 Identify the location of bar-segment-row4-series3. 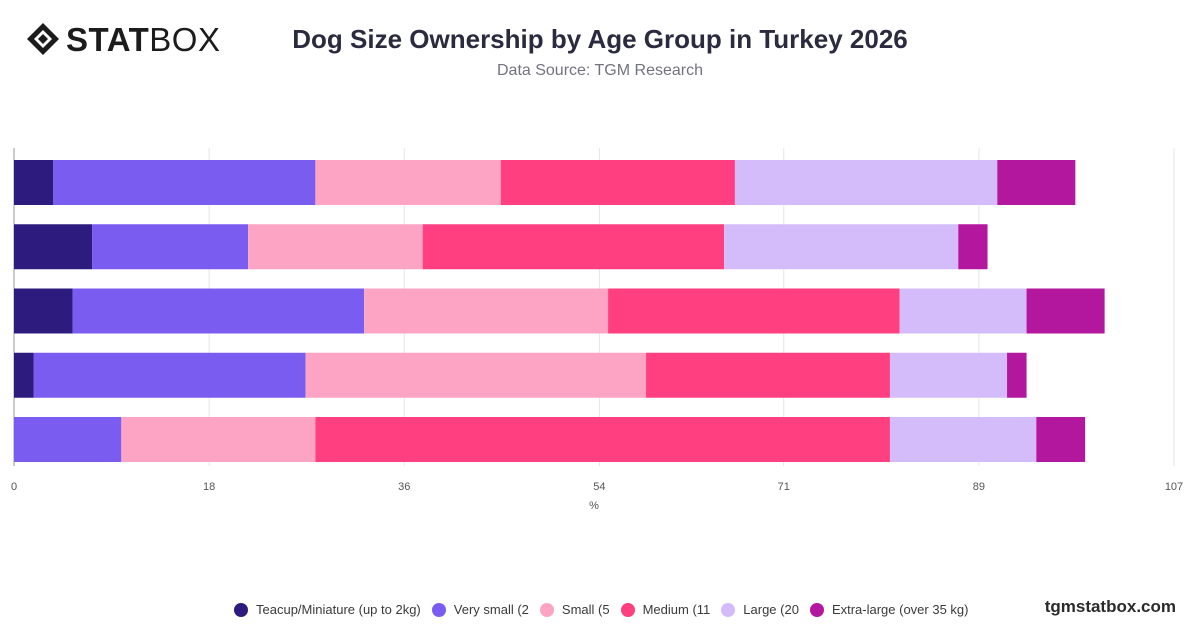
(476, 375).